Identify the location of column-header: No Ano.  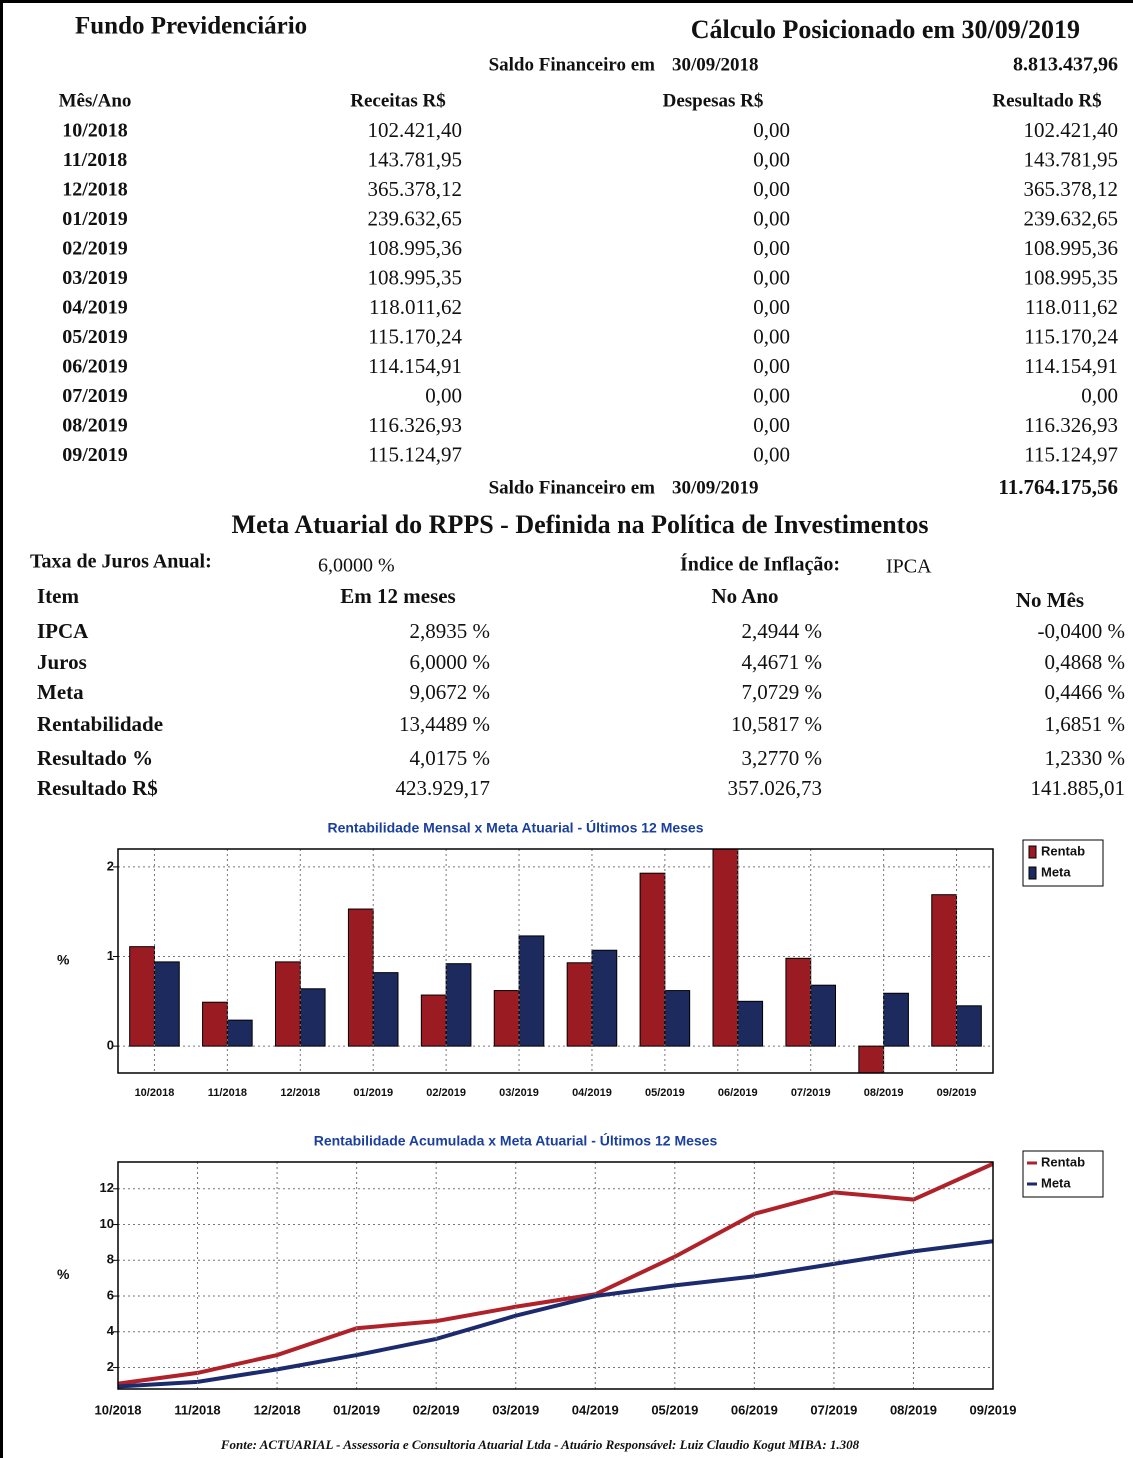
(744, 596).